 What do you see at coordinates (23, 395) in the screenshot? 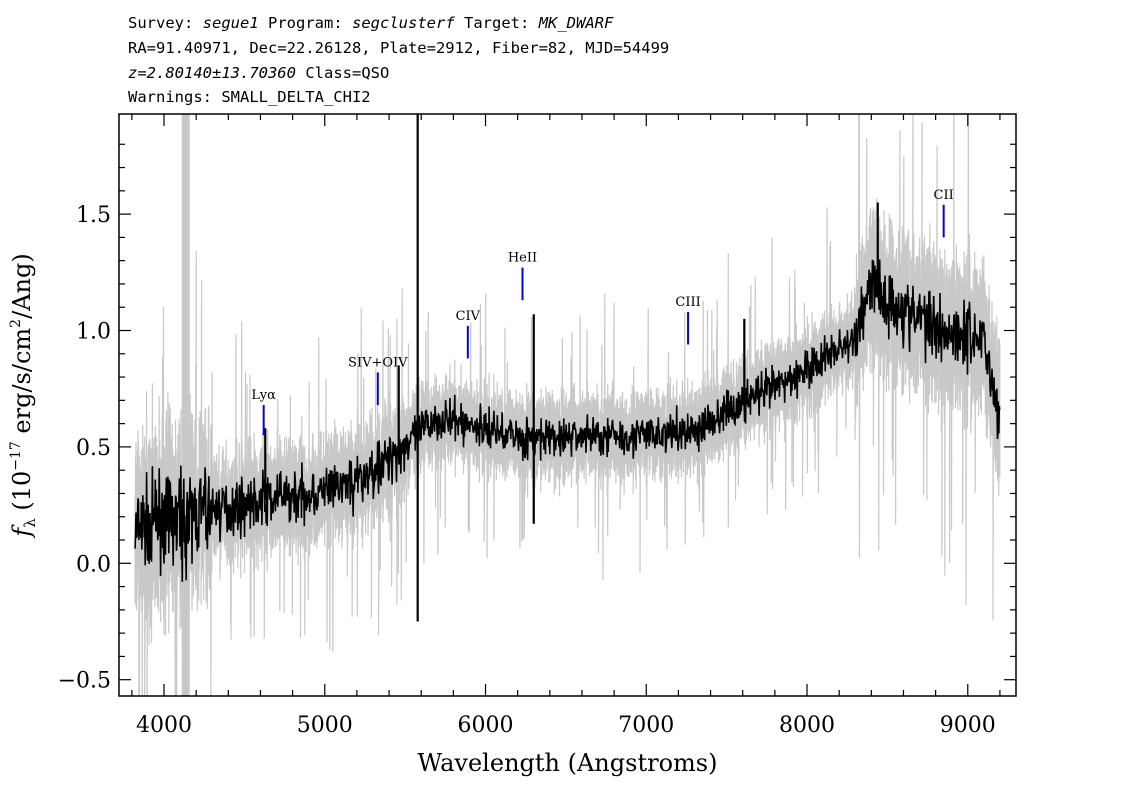
I see `y-axis-label: fλ (10−17 erg/s/cm2/Ang)` at bounding box center [23, 395].